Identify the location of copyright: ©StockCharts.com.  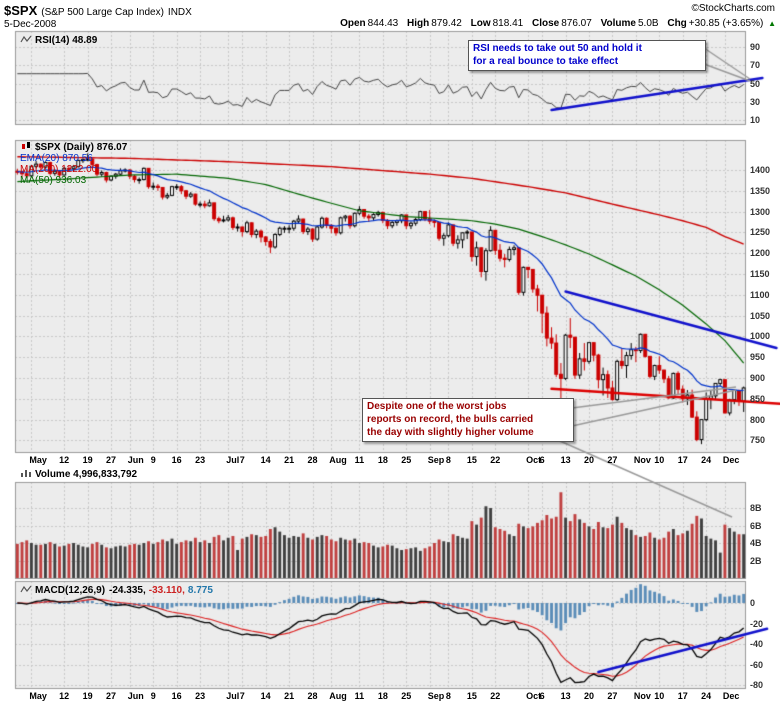
(733, 8).